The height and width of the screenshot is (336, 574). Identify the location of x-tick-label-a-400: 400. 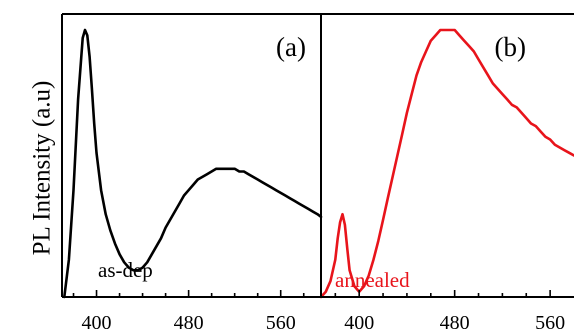
(97, 323).